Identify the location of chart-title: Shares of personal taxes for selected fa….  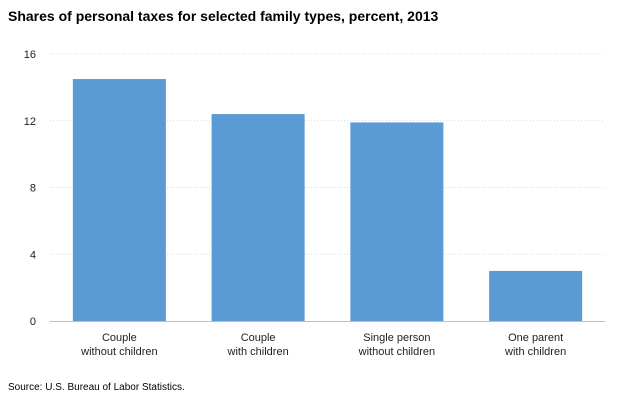
(223, 16).